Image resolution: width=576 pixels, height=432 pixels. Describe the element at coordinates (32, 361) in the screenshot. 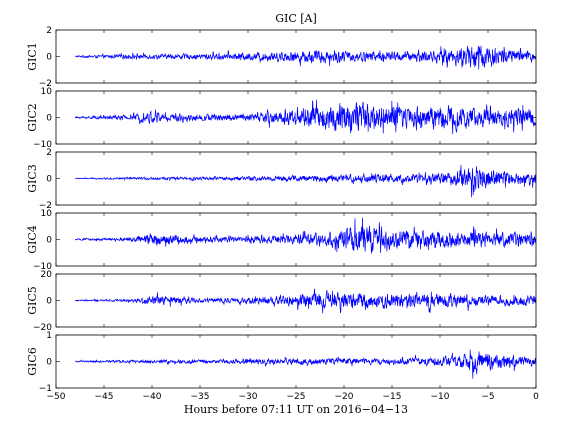

I see `y-axis-label-gic6: GIC6` at that location.